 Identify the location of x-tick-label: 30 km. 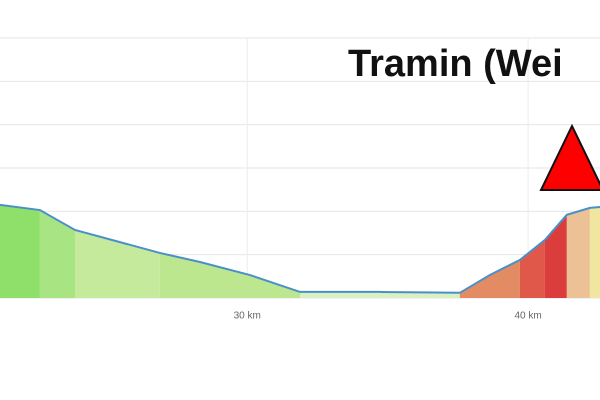
(247, 316).